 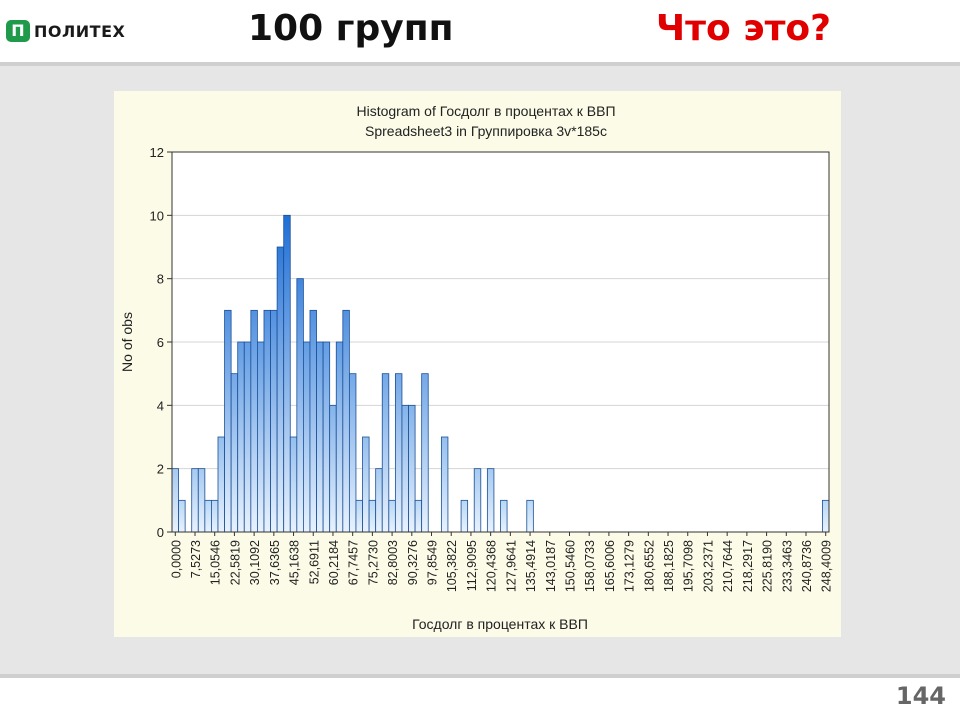 I want to click on x-tick-label: 82,8003, so click(x=393, y=562).